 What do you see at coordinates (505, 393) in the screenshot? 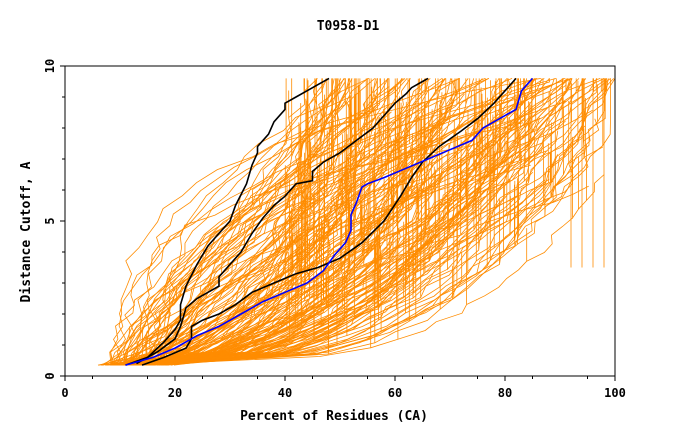
I see `x-tick-label: 80` at bounding box center [505, 393].